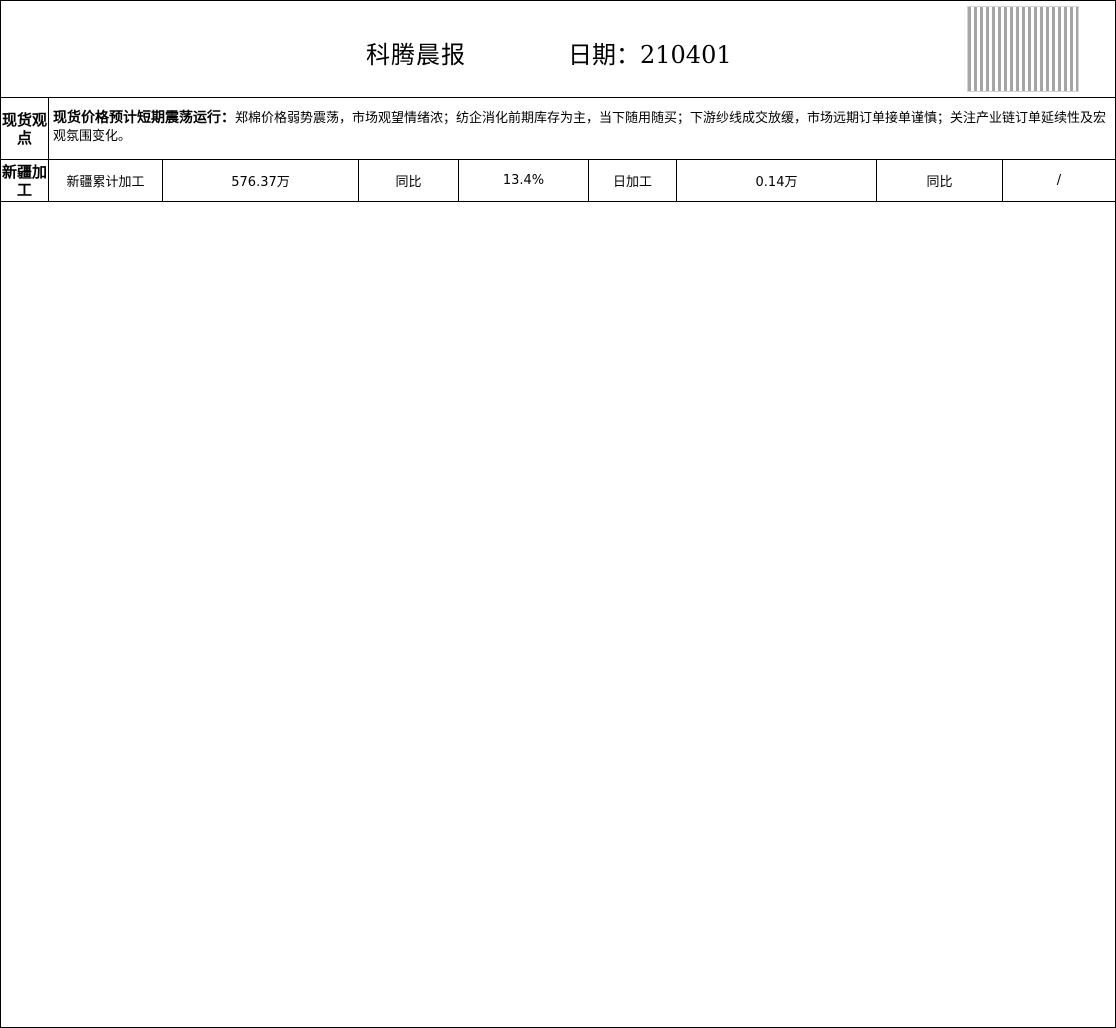 This screenshot has height=1028, width=1116. I want to click on spot-view-headline: 现货价格预计短期震荡运行：, so click(144, 118).